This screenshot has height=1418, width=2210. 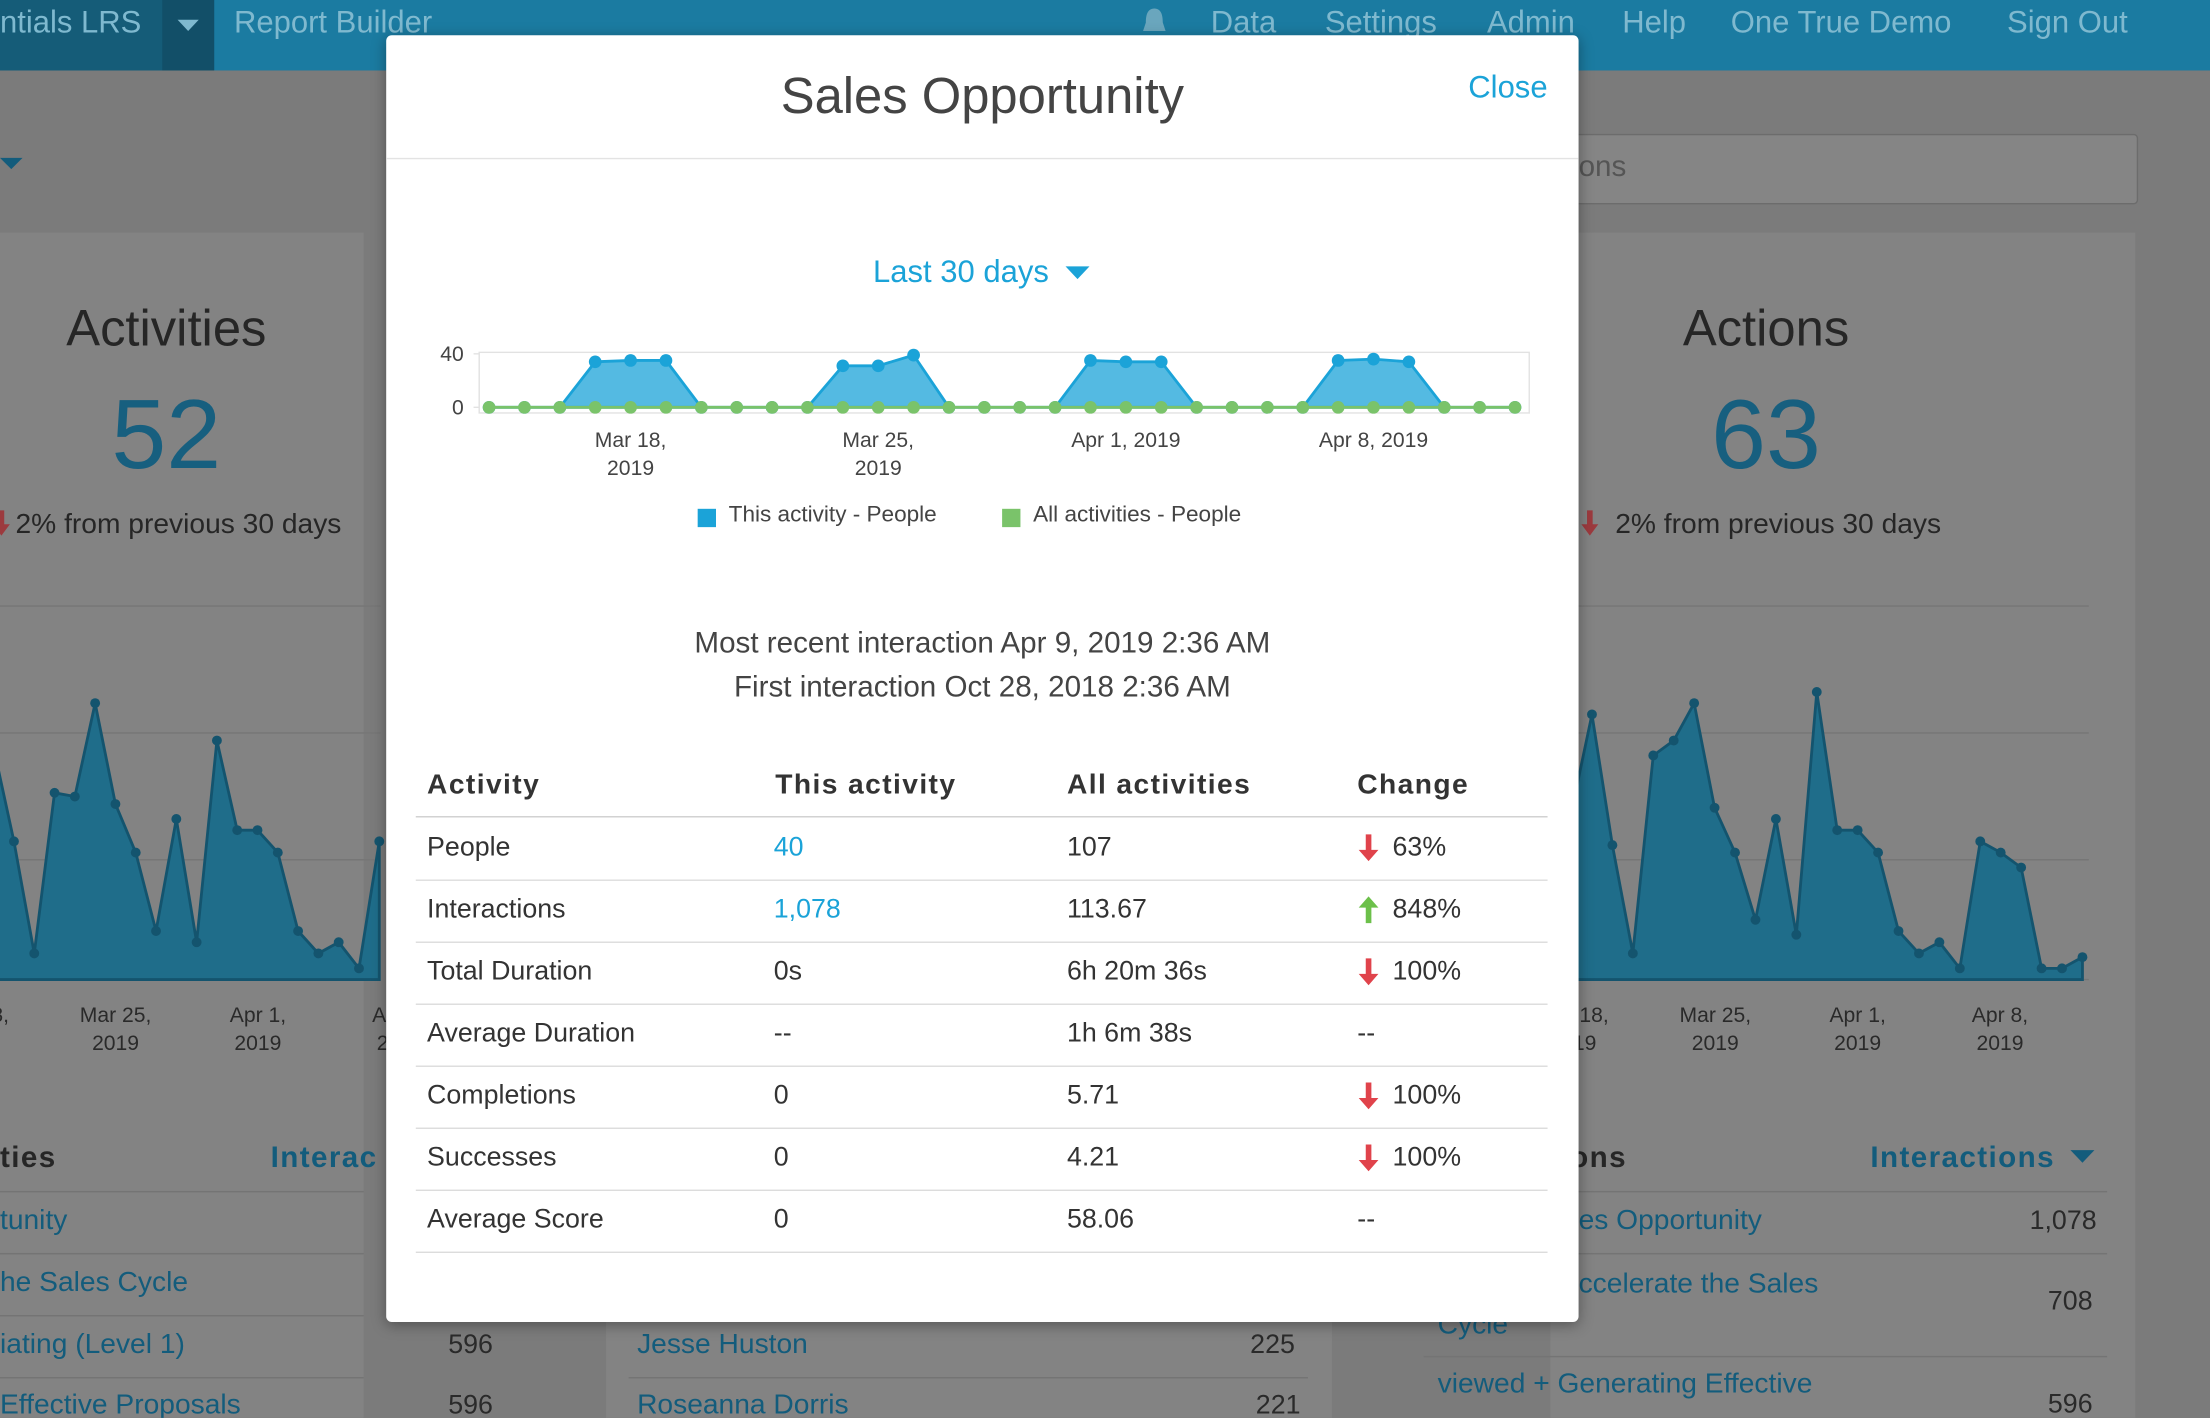 What do you see at coordinates (120, 1403) in the screenshot?
I see `list-item: Effective Proposals` at bounding box center [120, 1403].